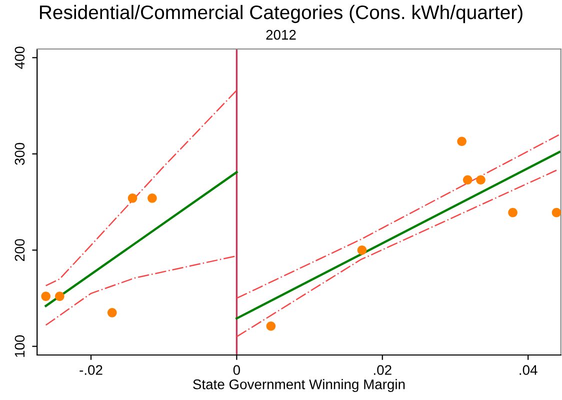 The image size is (562, 400). What do you see at coordinates (91, 370) in the screenshot?
I see `x-tick-label: -.02` at bounding box center [91, 370].